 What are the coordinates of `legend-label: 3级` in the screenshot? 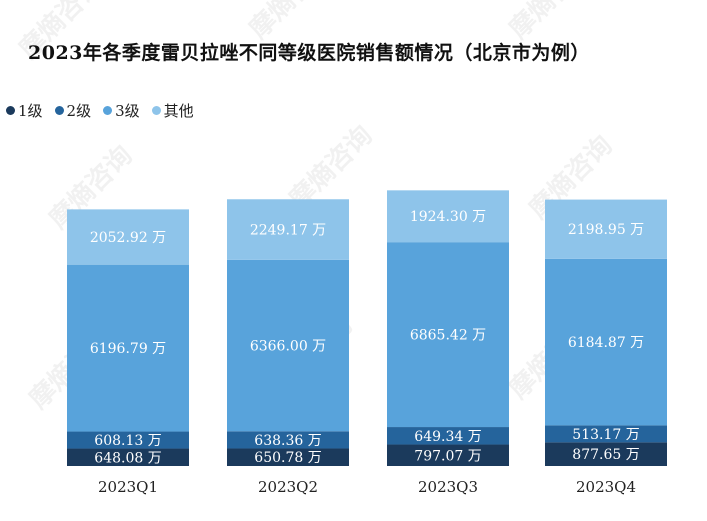 It's located at (127, 111).